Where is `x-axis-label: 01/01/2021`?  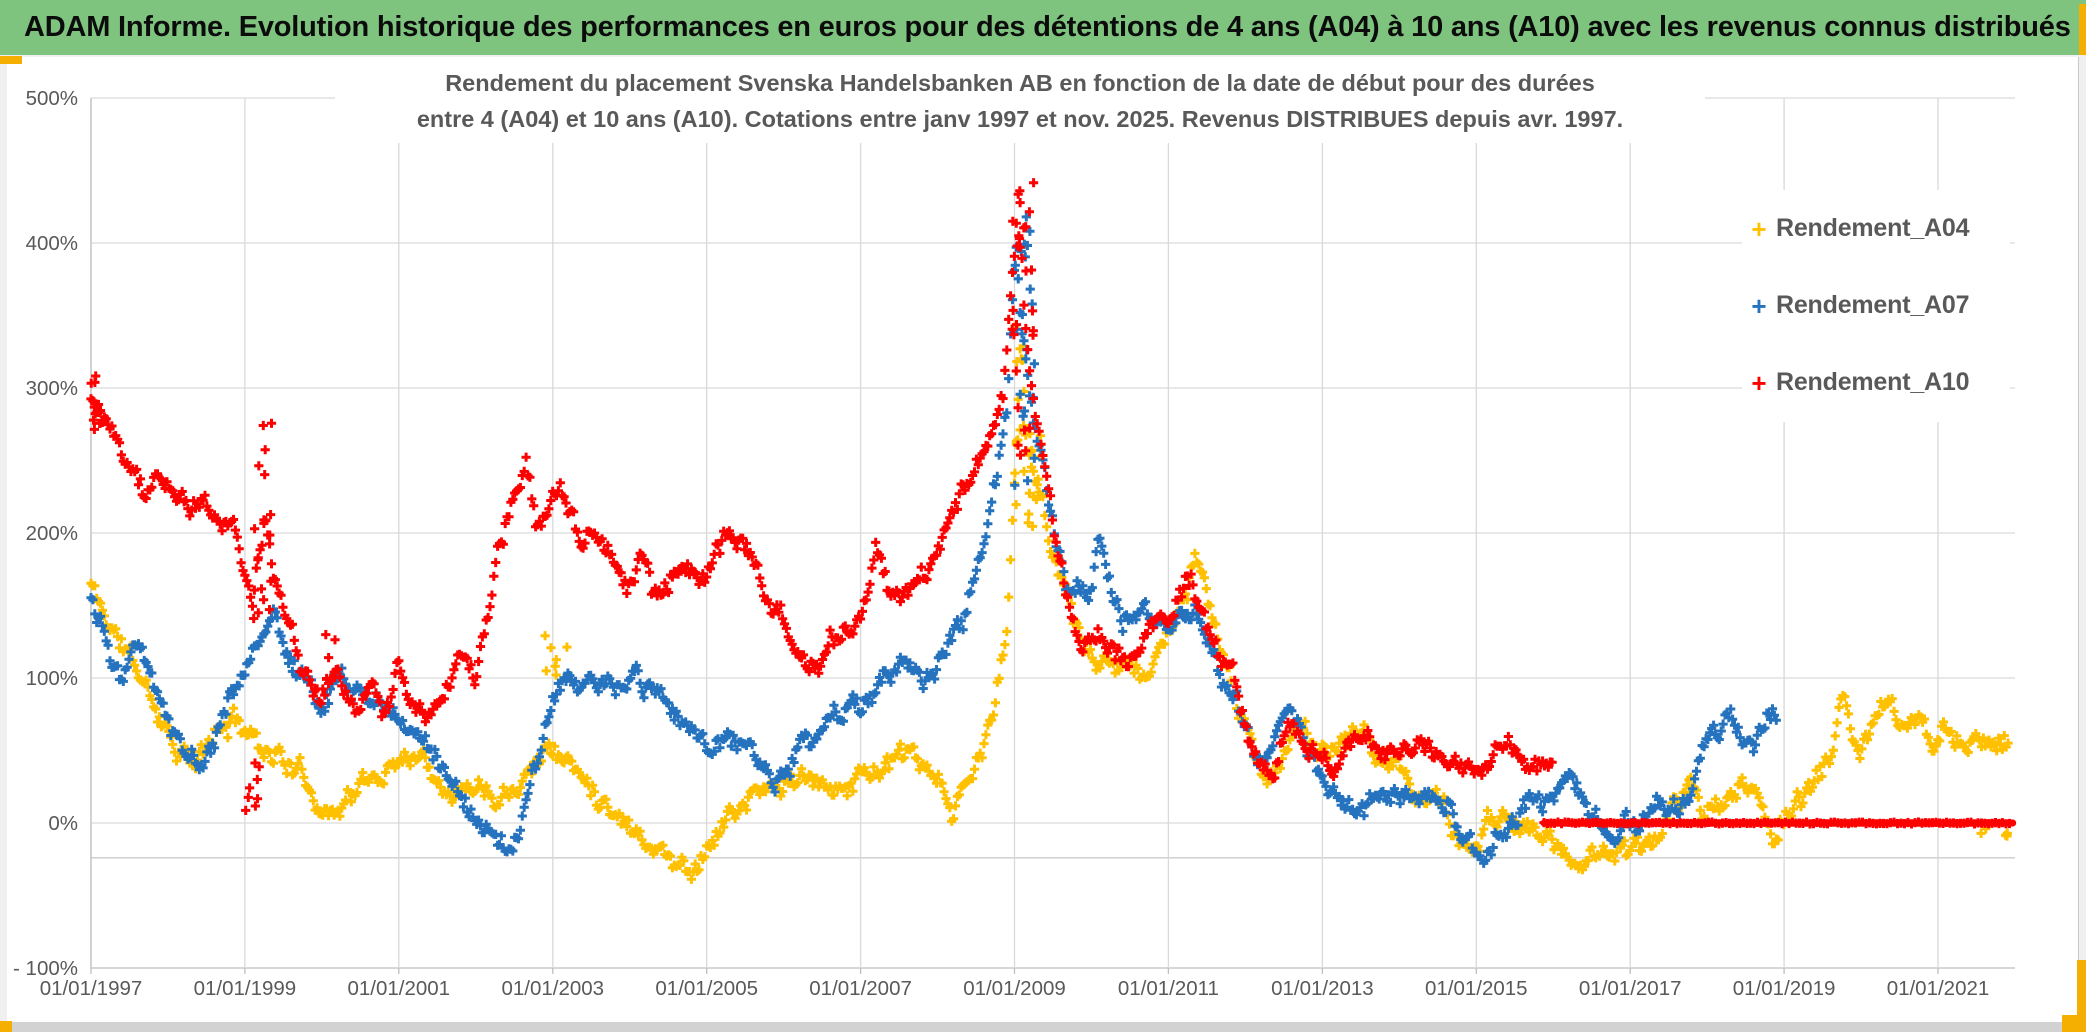
x-axis-label: 01/01/2021 is located at coordinates (1938, 988).